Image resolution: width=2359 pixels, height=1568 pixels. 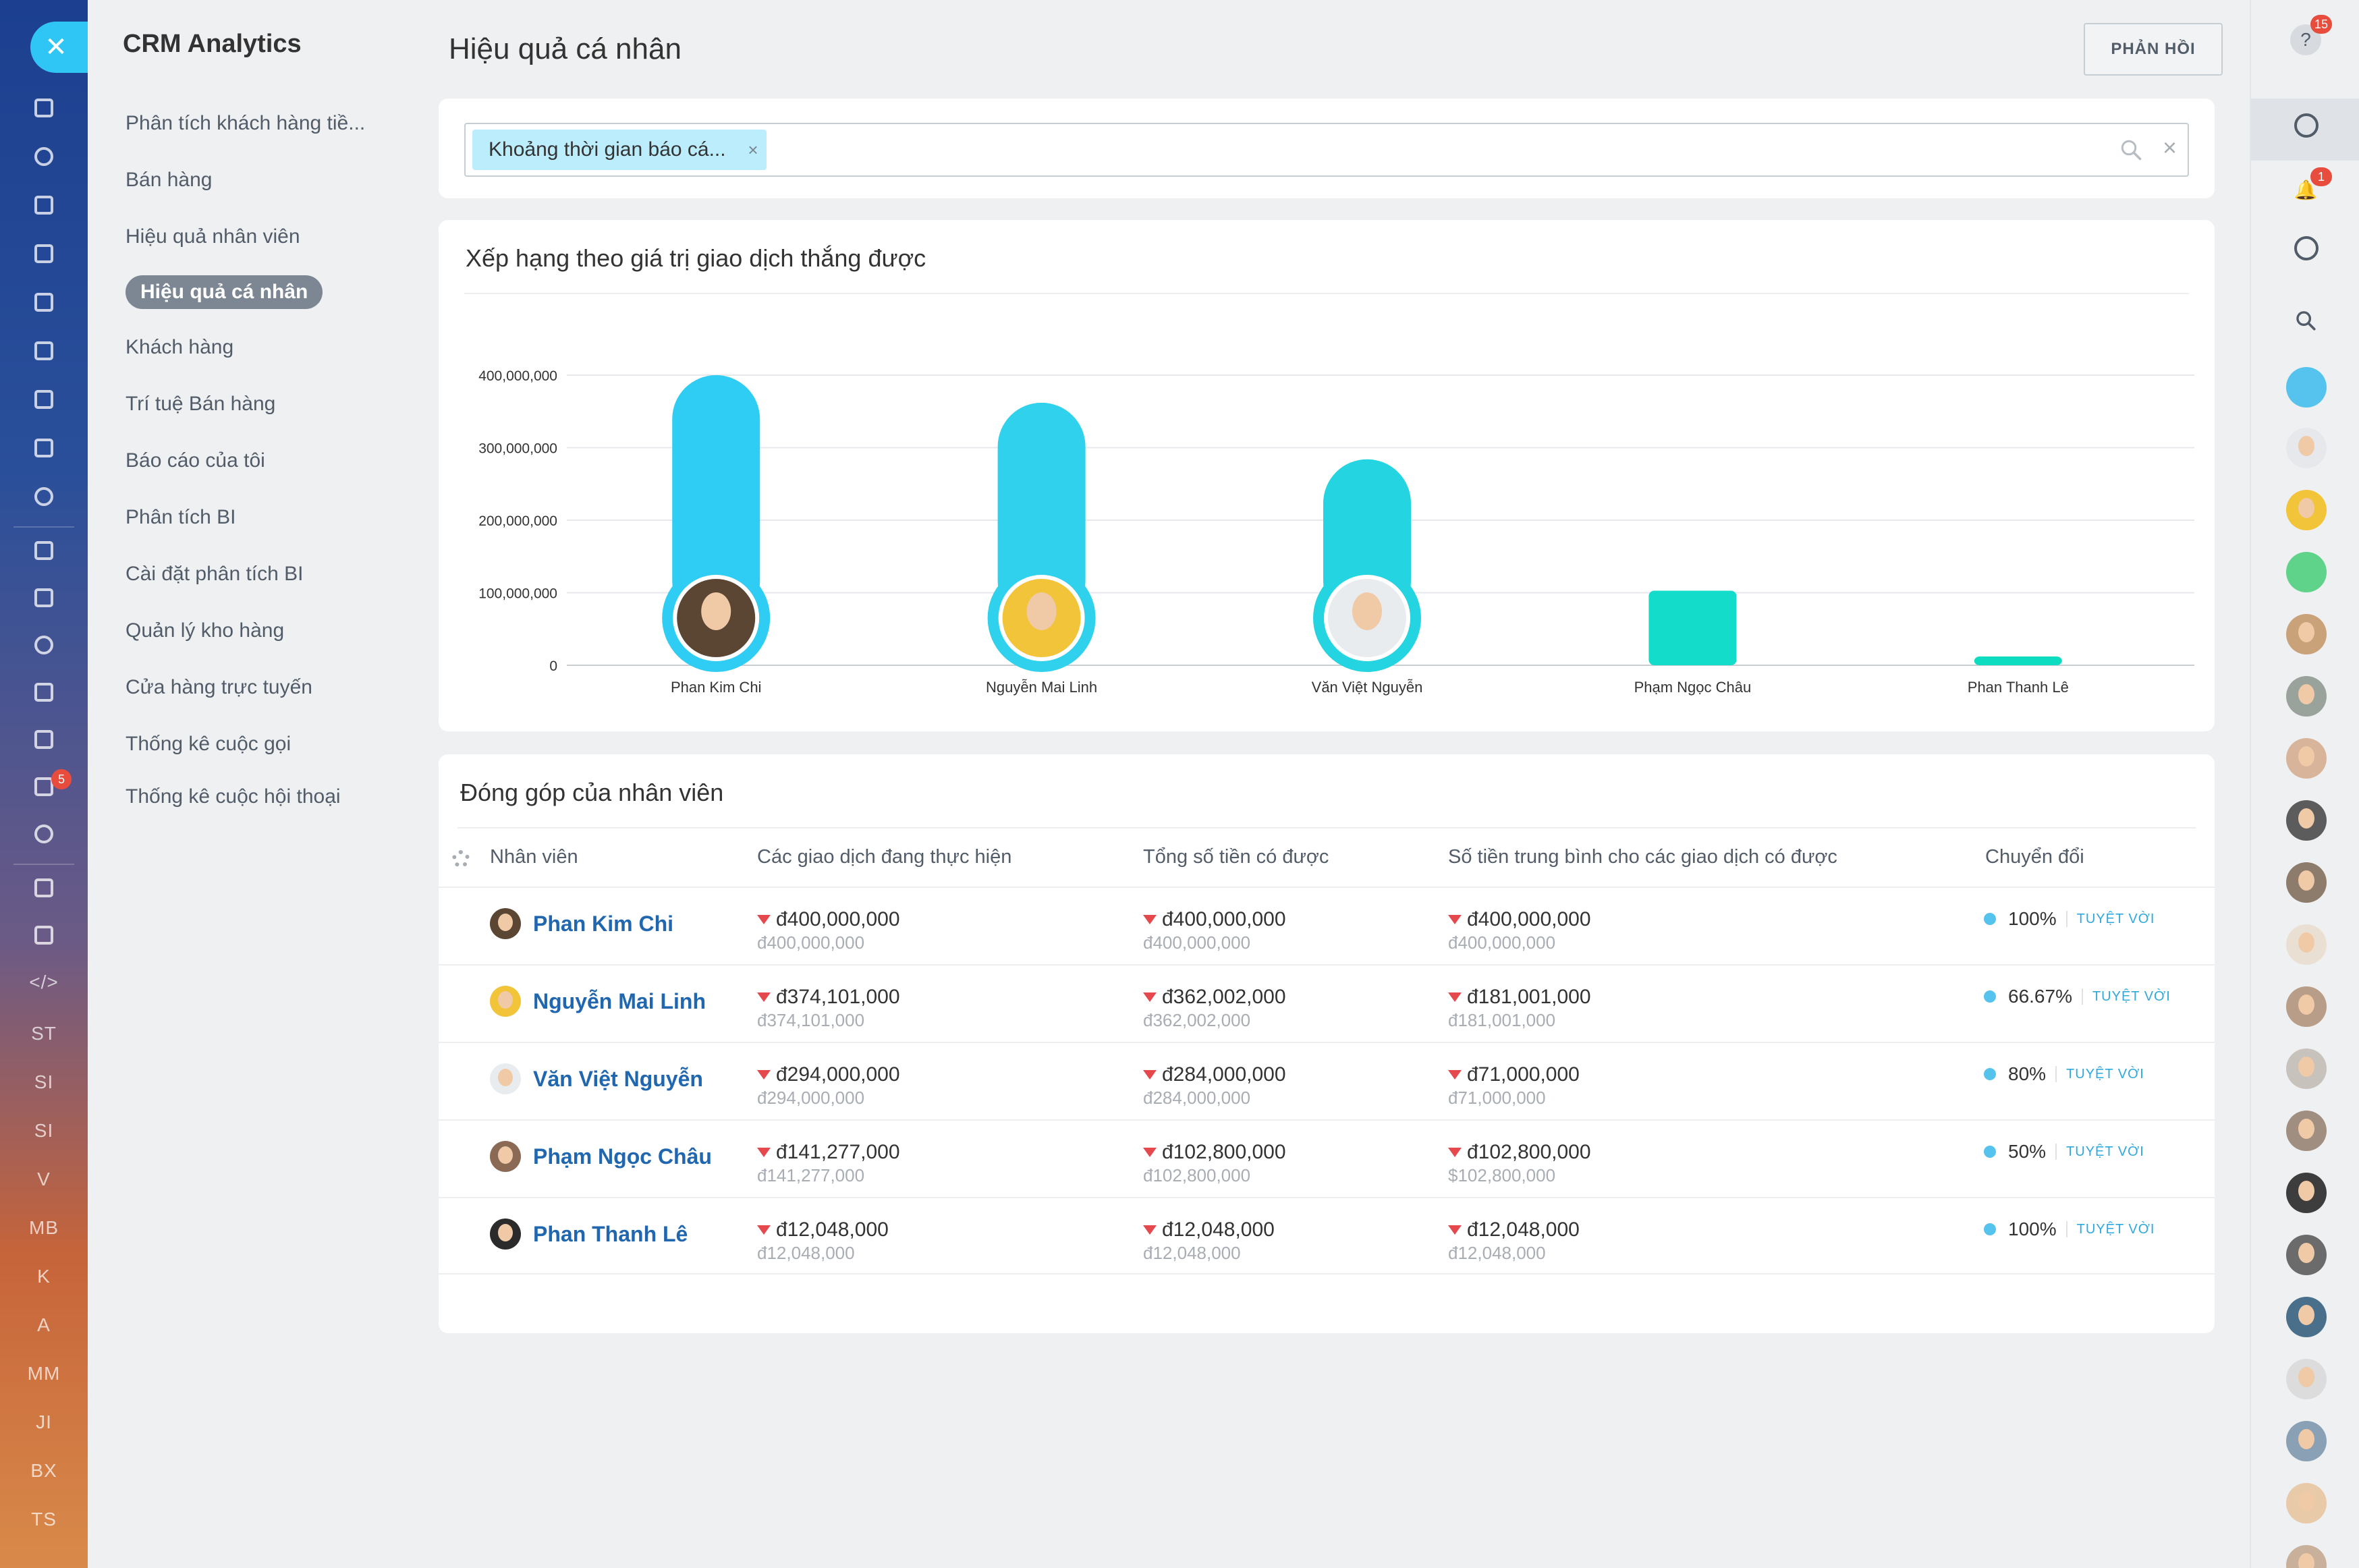 What do you see at coordinates (206, 630) in the screenshot?
I see `menu-item-inventory: Quản lý kho hàng` at bounding box center [206, 630].